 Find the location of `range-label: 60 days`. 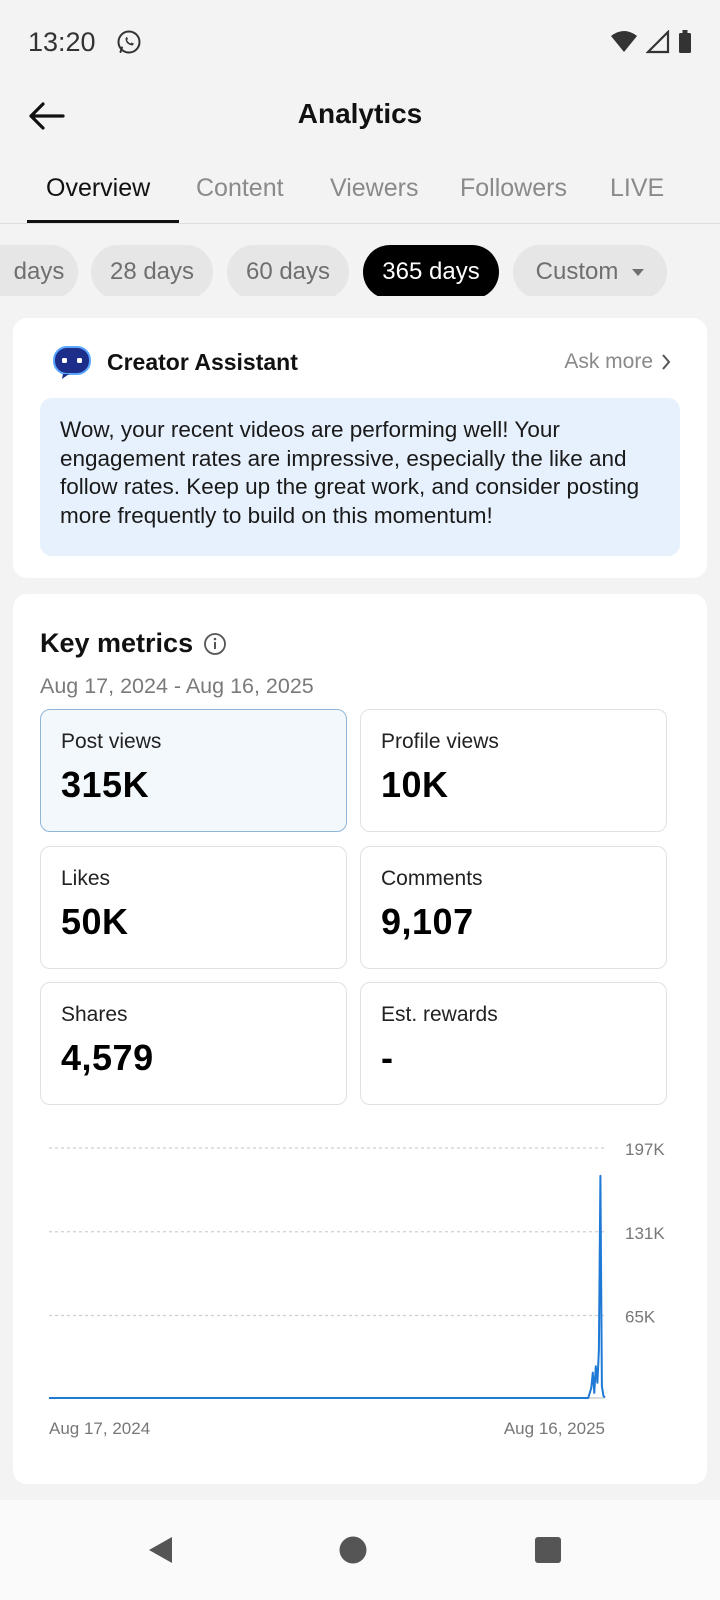

range-label: 60 days is located at coordinates (288, 271).